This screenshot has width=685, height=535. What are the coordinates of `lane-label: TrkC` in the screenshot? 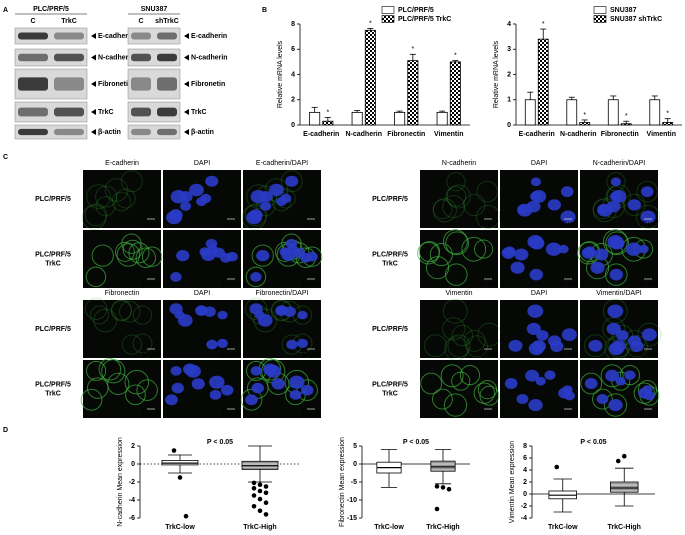 It's located at (69, 21).